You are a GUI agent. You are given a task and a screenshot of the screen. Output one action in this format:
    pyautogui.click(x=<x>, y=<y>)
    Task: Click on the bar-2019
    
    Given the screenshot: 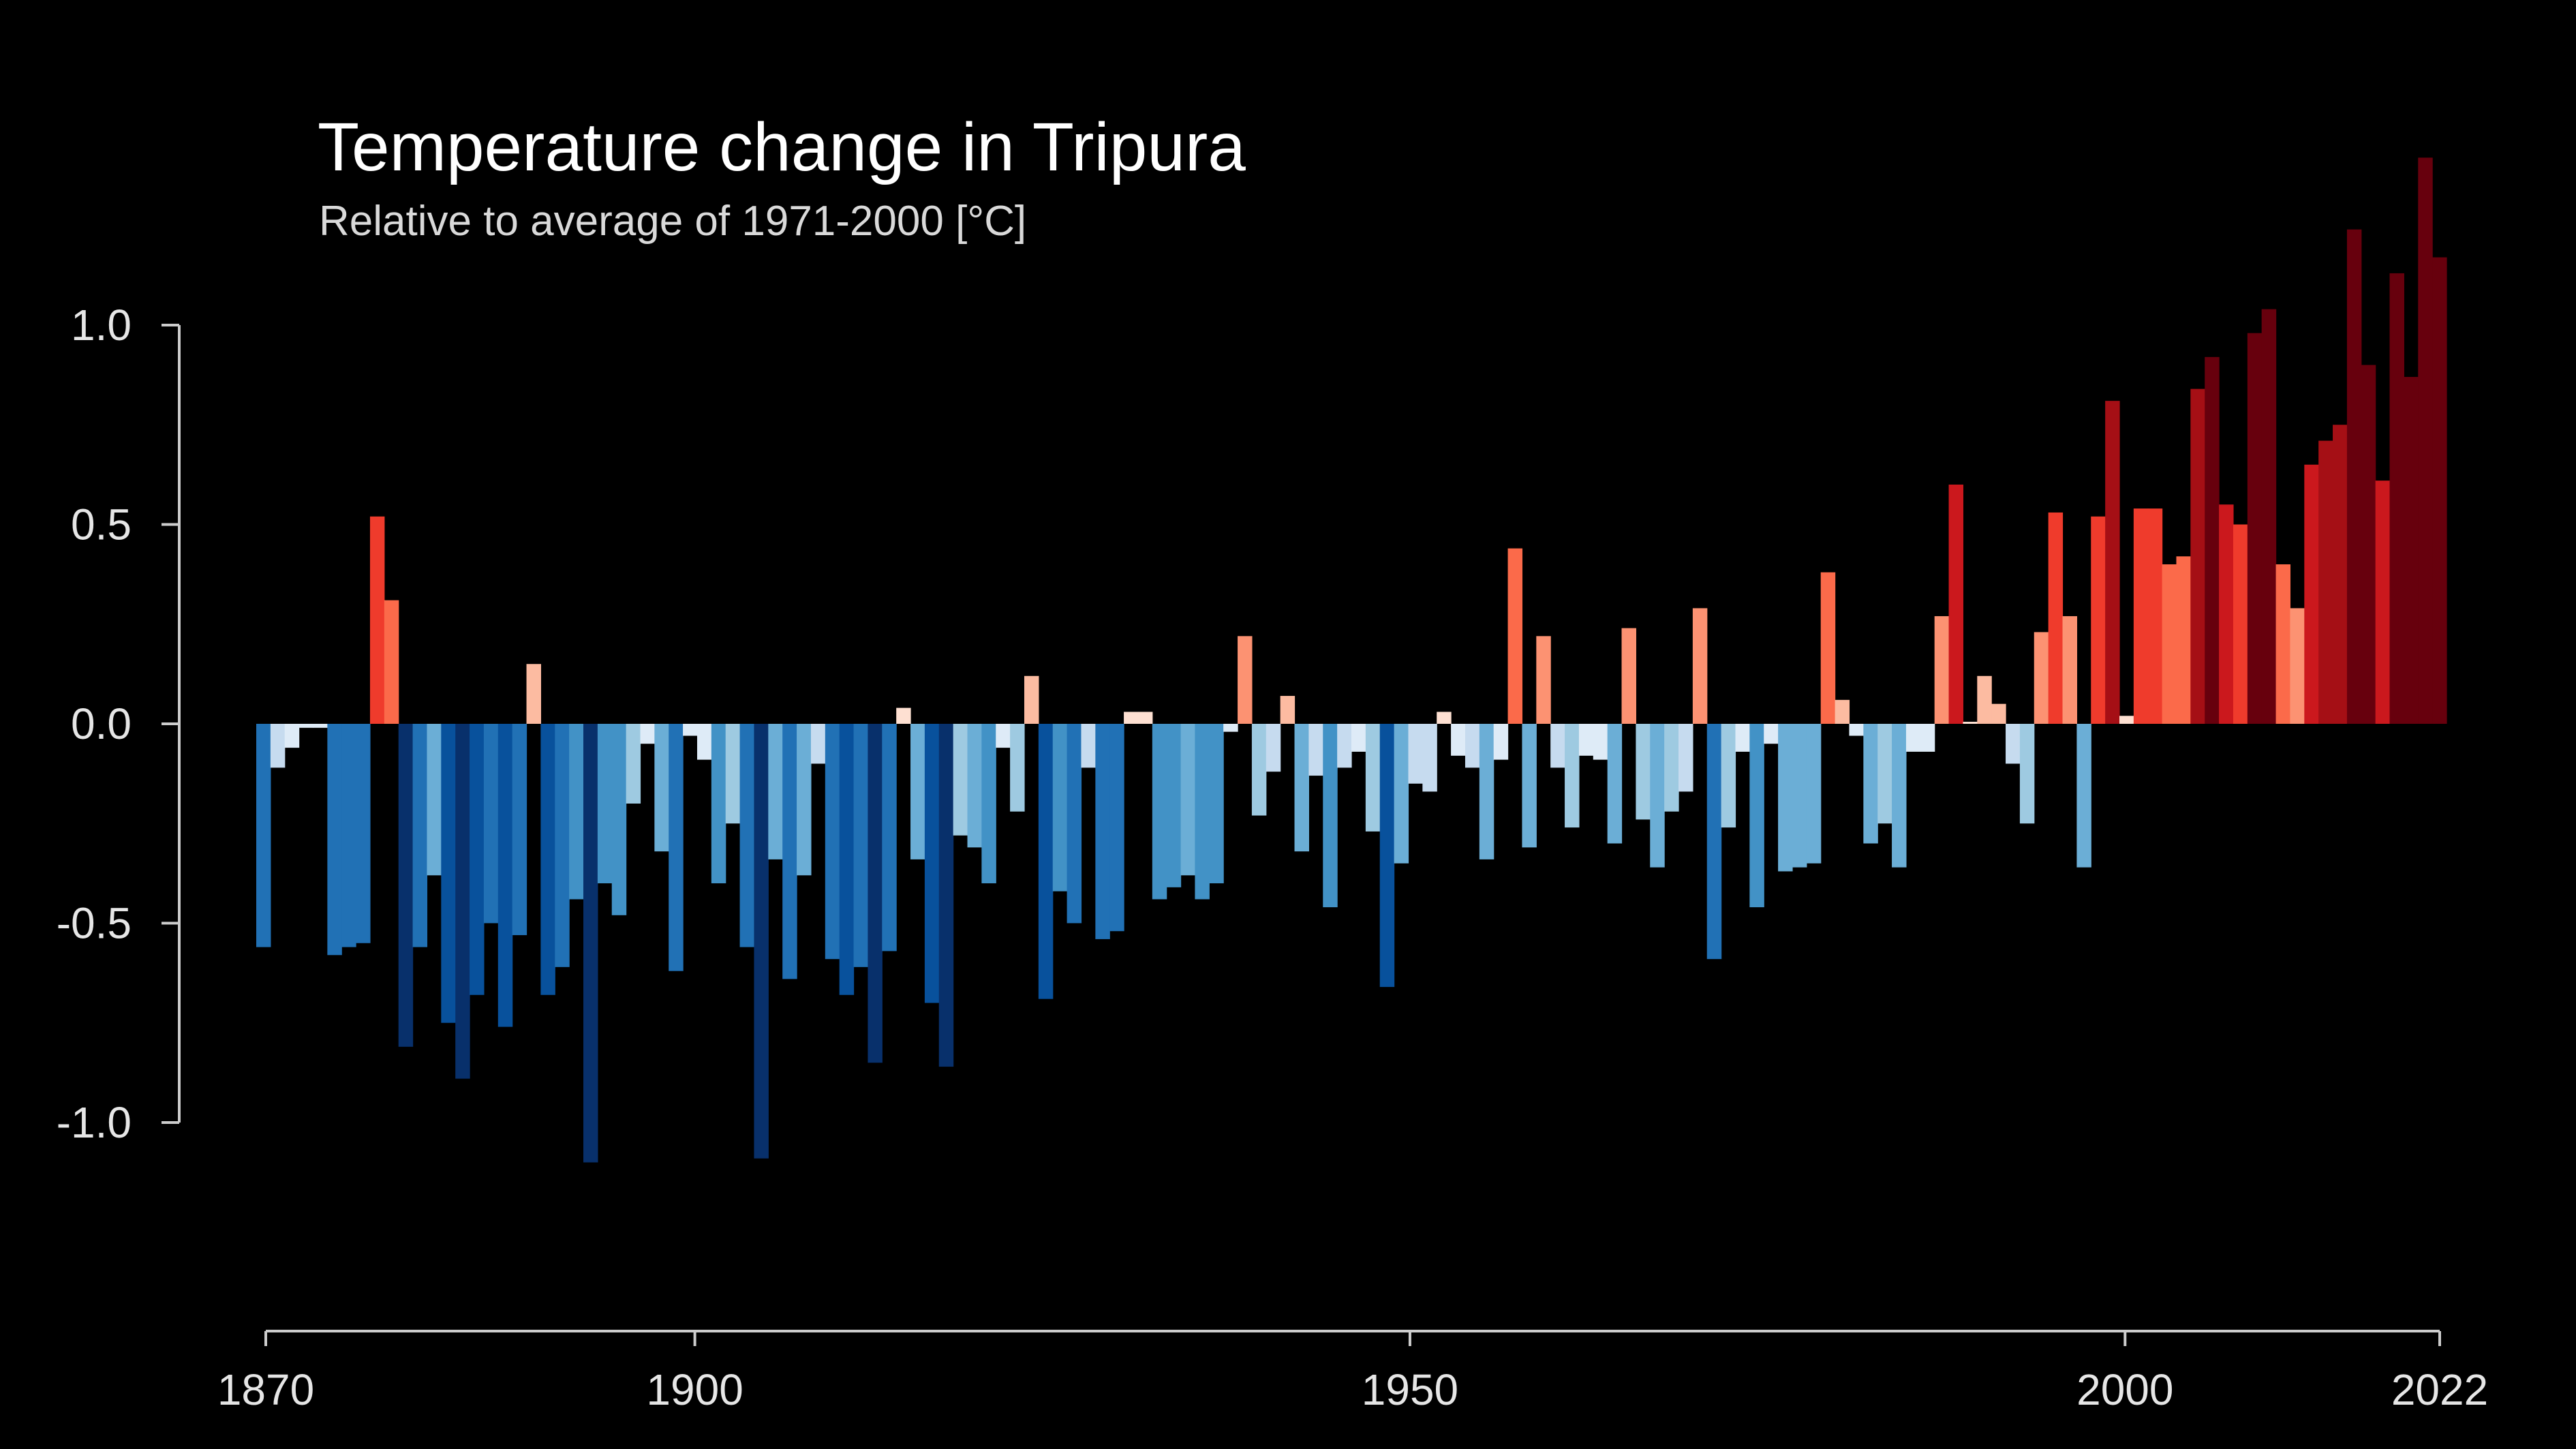 What is the action you would take?
    pyautogui.click(x=2383, y=603)
    